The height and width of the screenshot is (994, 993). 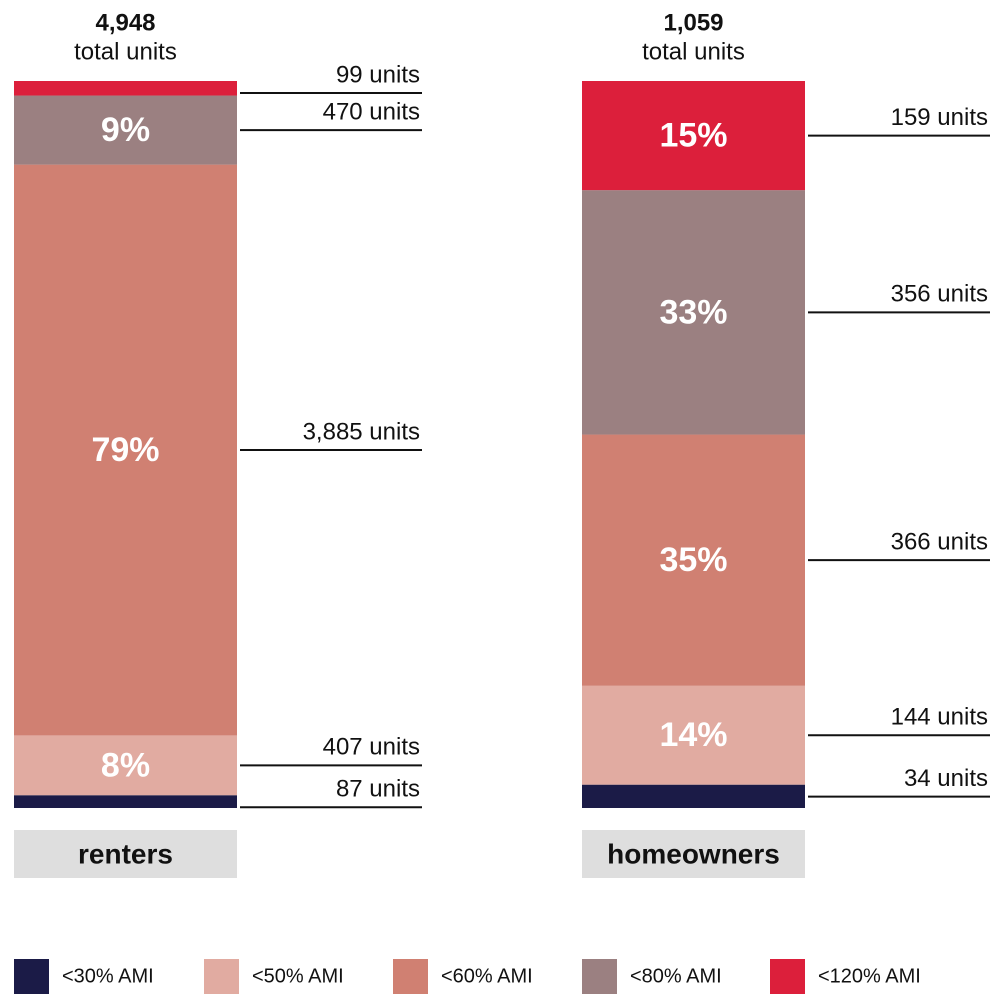 I want to click on value-label: 470 units, so click(x=371, y=111).